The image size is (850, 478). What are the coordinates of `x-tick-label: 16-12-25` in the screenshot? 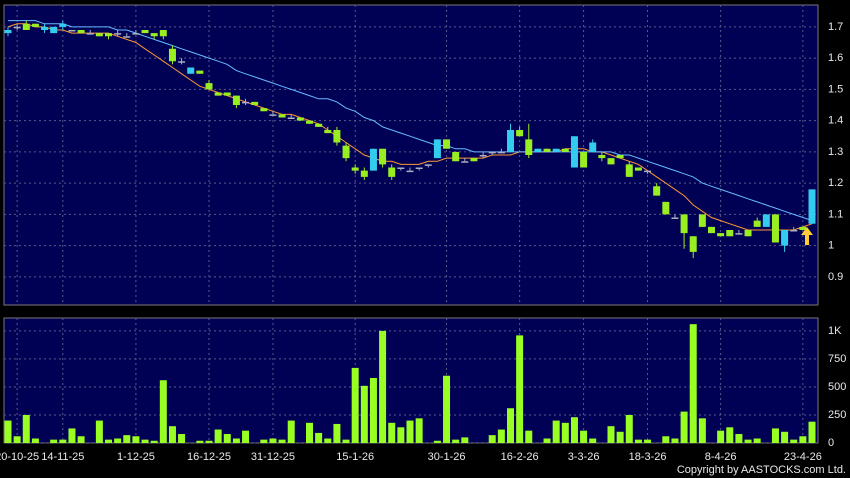 It's located at (209, 457).